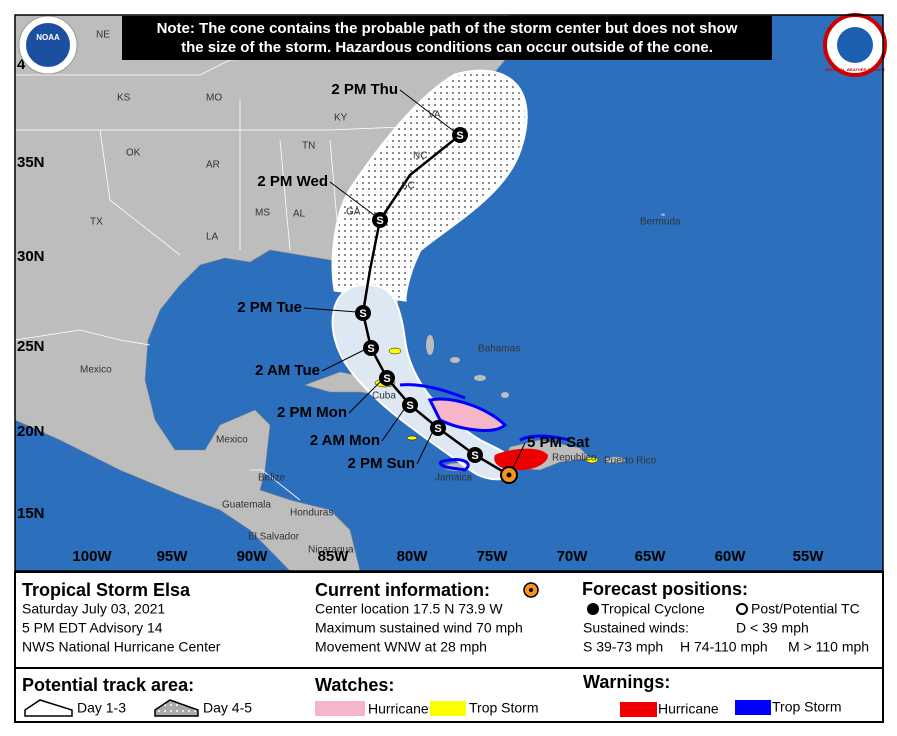  What do you see at coordinates (96, 370) in the screenshot?
I see `place-label: Mexico` at bounding box center [96, 370].